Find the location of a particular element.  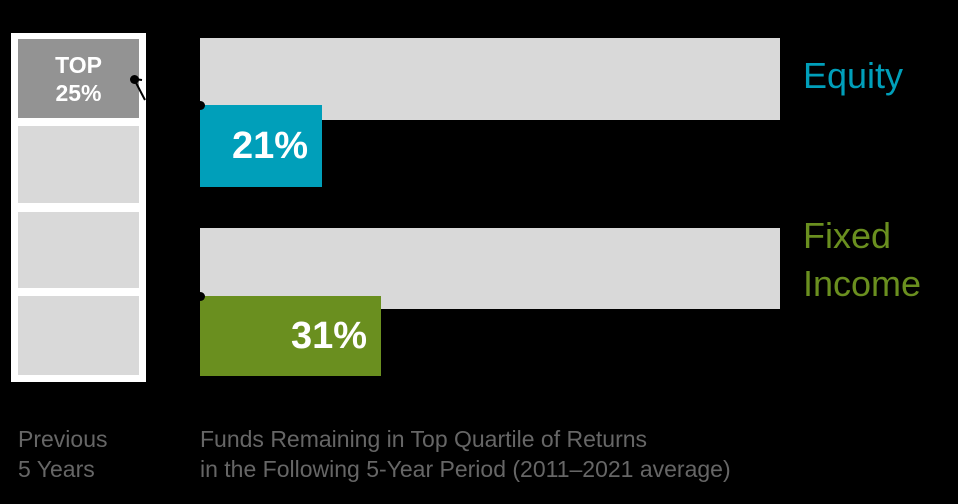

top-label-line2: 25% is located at coordinates (78, 92).